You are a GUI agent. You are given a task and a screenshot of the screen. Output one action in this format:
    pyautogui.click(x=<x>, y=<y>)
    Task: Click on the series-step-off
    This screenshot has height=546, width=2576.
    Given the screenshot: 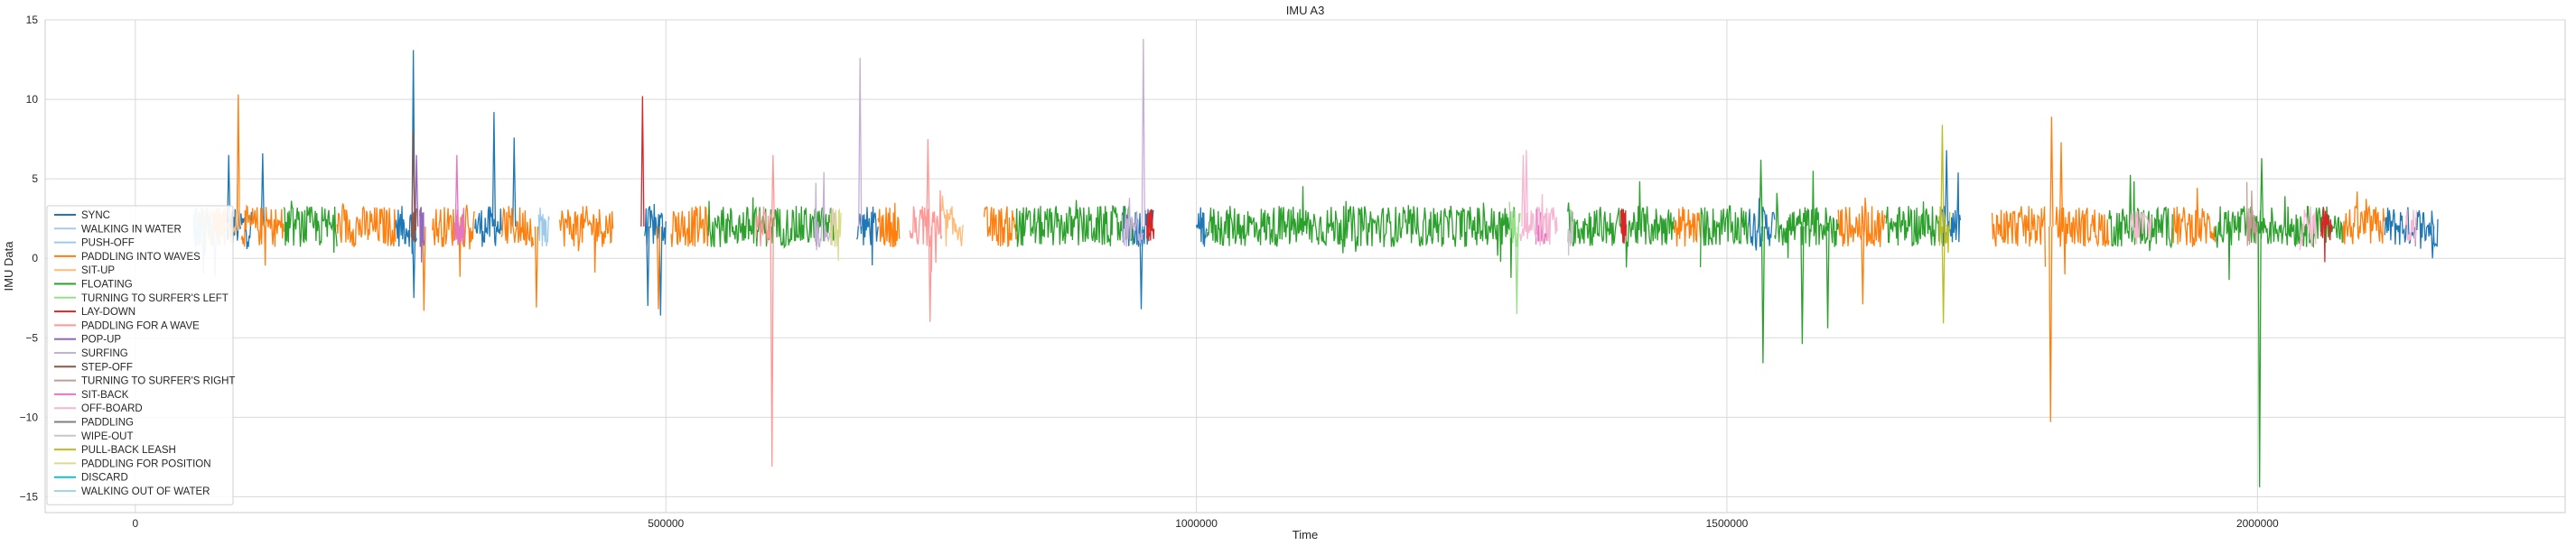 What is the action you would take?
    pyautogui.click(x=413, y=187)
    